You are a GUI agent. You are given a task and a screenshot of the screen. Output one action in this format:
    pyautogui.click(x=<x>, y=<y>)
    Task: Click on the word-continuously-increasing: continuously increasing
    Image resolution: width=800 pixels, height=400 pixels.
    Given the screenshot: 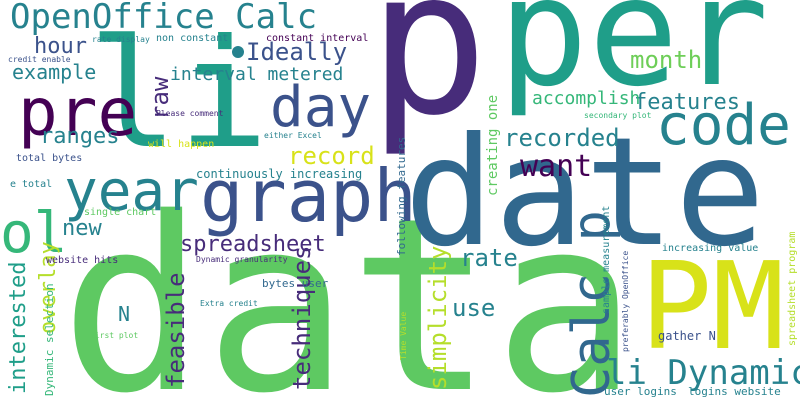 What is the action you would take?
    pyautogui.click(x=279, y=174)
    